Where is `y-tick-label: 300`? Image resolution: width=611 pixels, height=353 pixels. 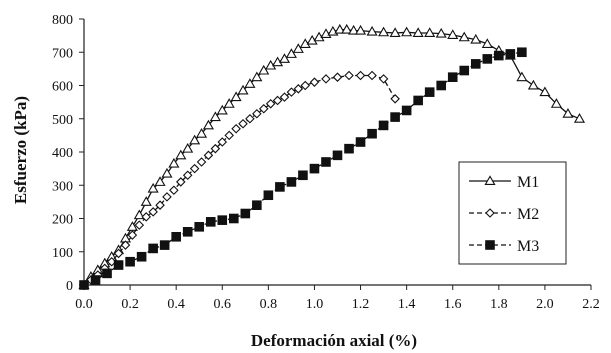
y-tick-label: 300 is located at coordinates (62, 186).